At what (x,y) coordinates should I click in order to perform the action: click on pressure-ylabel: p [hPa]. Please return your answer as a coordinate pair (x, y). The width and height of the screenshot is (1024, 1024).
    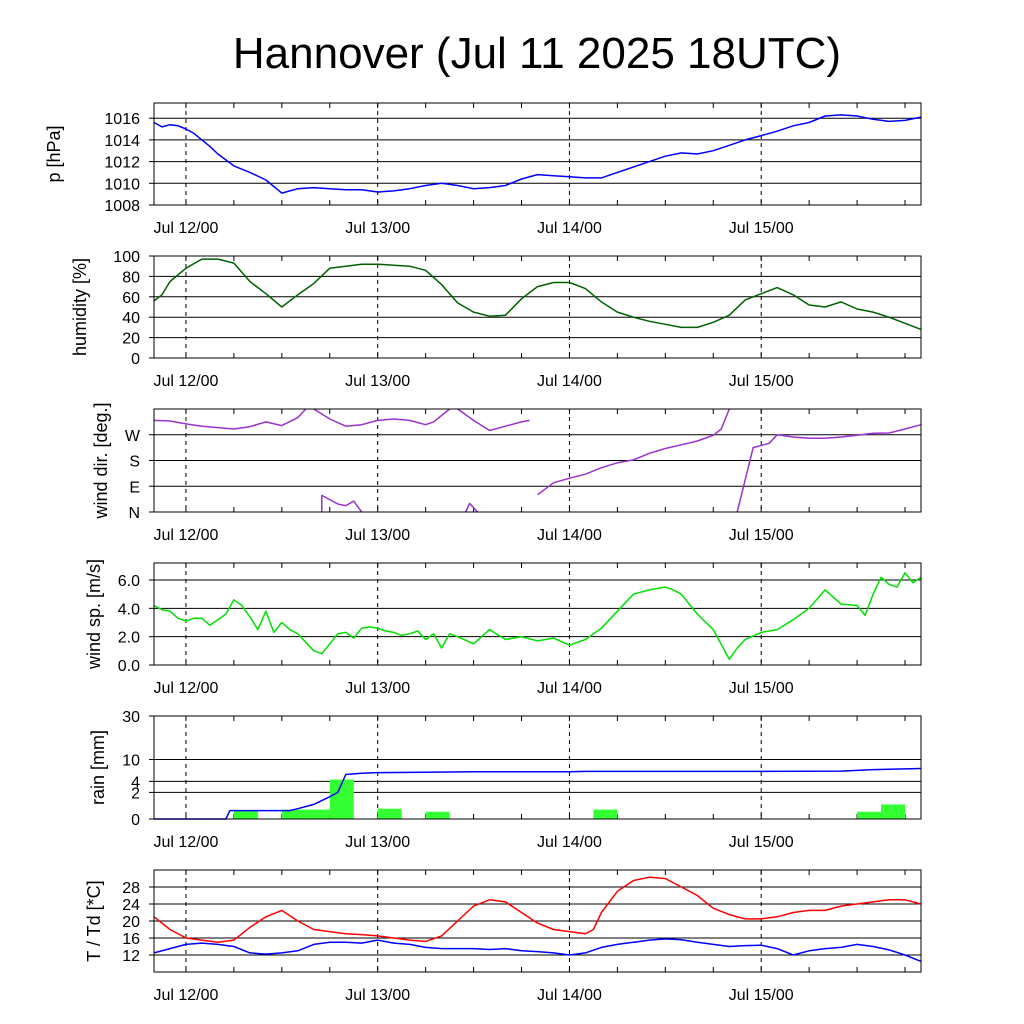
    Looking at the image, I should click on (54, 153).